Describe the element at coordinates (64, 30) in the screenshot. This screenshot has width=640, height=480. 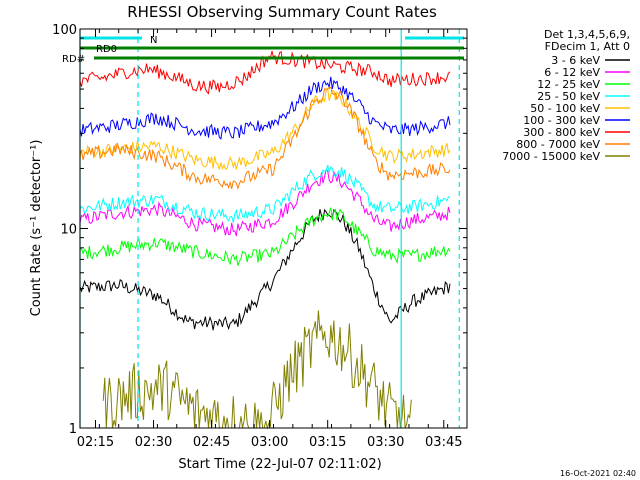
I see `y-tick-label: 100` at that location.